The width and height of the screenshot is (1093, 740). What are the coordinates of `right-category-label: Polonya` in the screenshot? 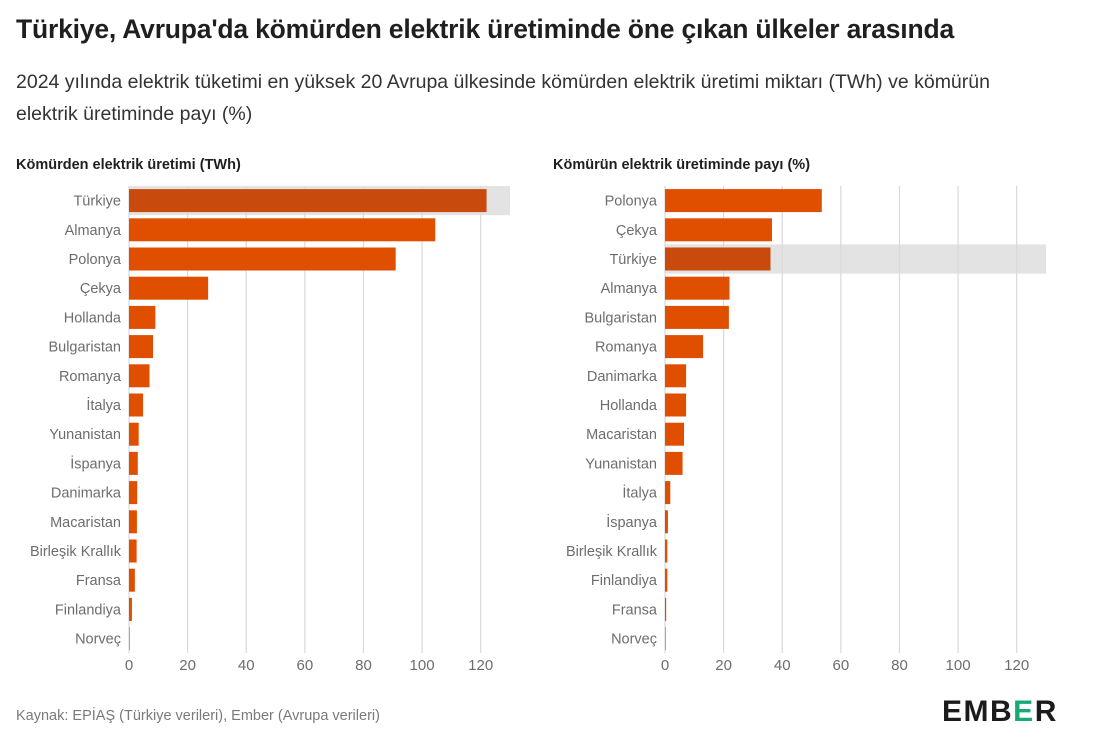 It's located at (631, 202).